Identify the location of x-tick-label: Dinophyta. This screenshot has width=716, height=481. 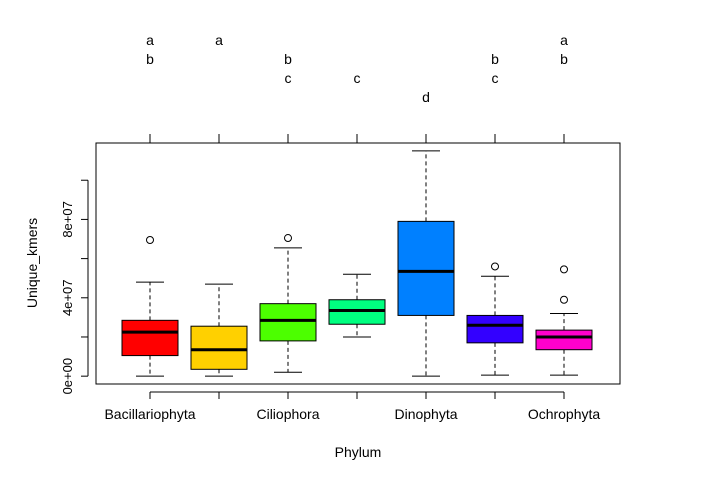
(425, 414).